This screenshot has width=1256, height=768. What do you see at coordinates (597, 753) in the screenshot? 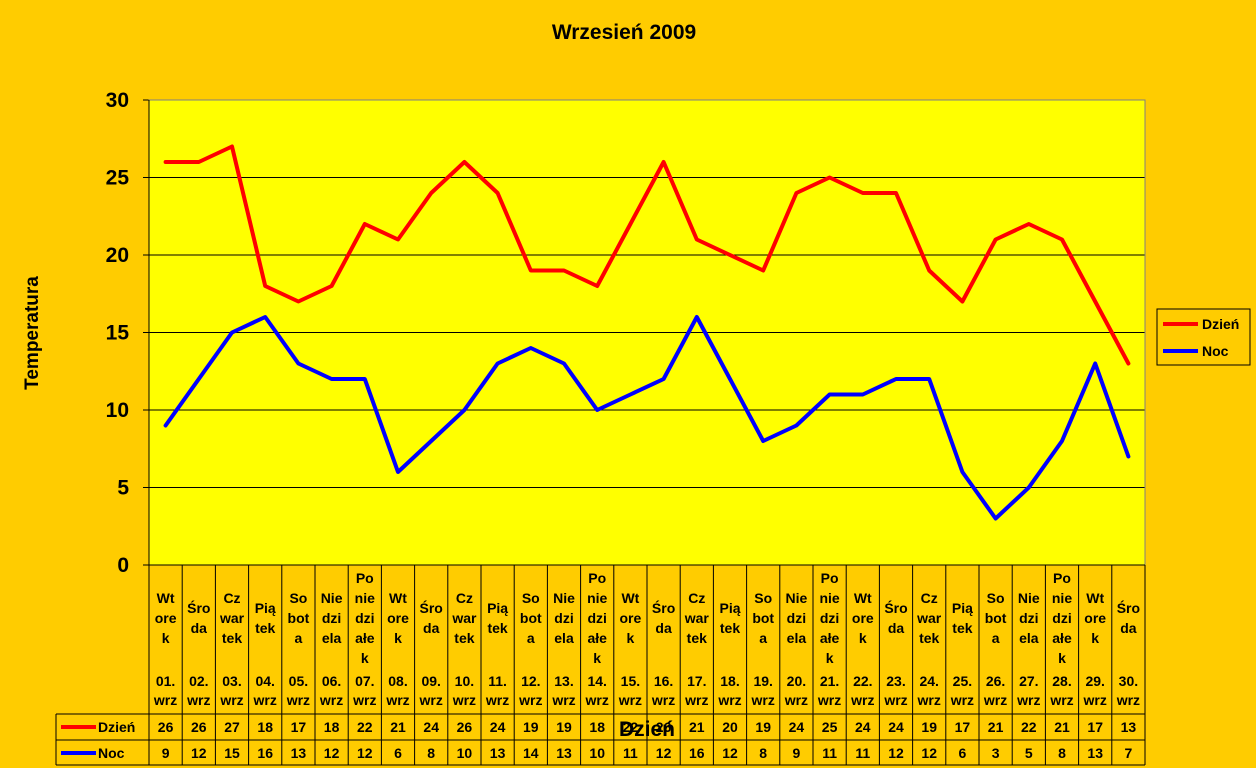
I see `data-label: 10` at bounding box center [597, 753].